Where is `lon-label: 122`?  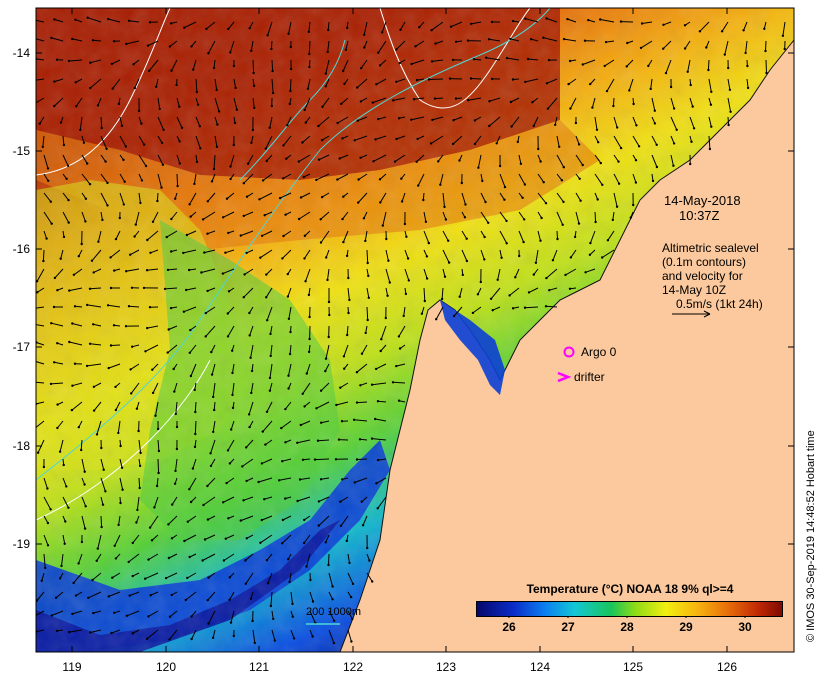
lon-label: 122 is located at coordinates (353, 667).